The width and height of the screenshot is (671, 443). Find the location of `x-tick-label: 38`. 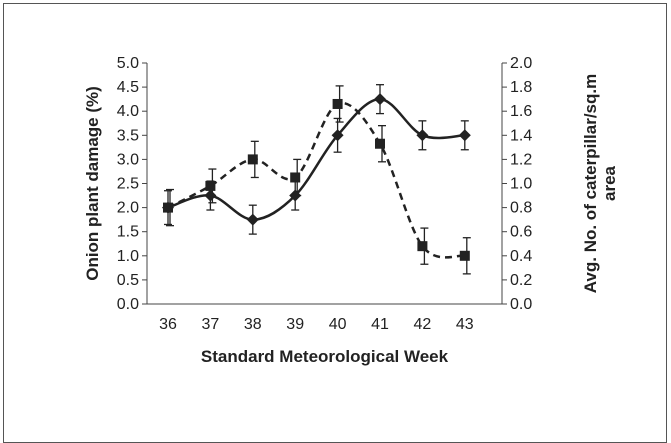

x-tick-label: 38 is located at coordinates (253, 324).